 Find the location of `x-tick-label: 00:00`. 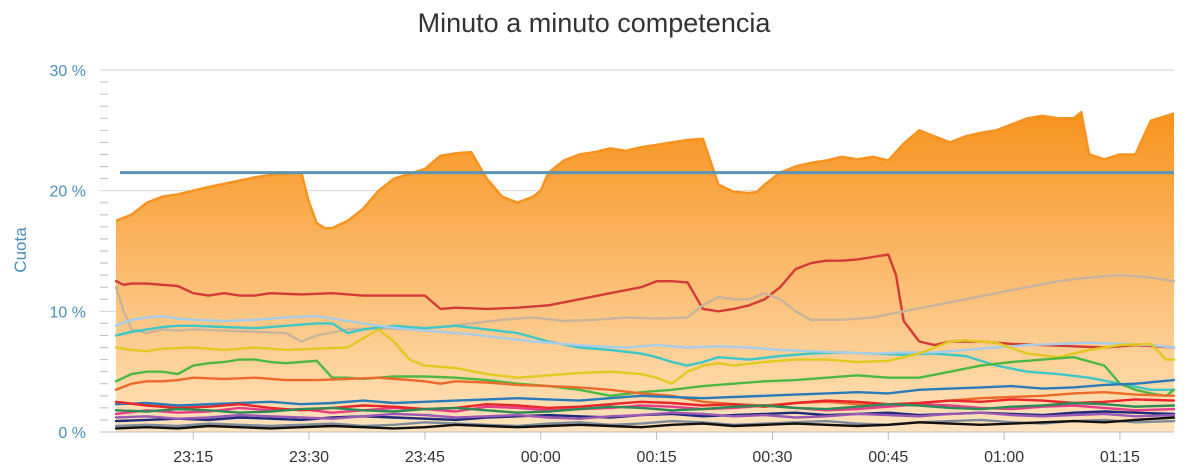

x-tick-label: 00:00 is located at coordinates (541, 457).